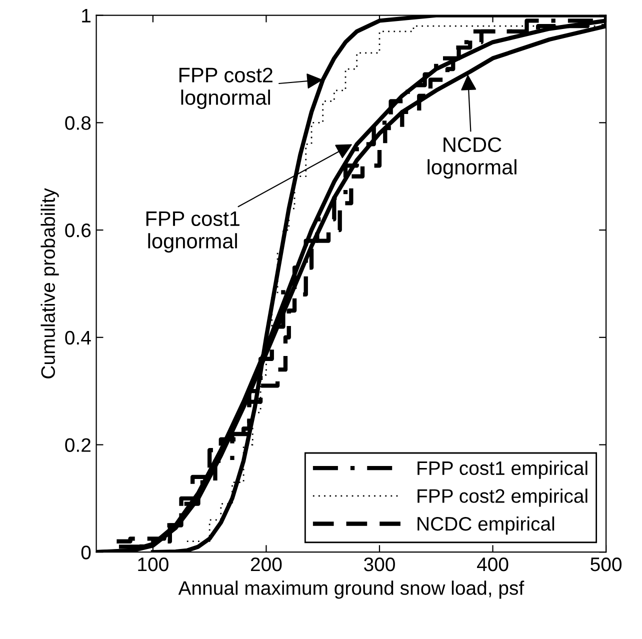 This screenshot has width=642, height=639. Describe the element at coordinates (606, 564) in the screenshot. I see `x-tick-label: 500` at that location.